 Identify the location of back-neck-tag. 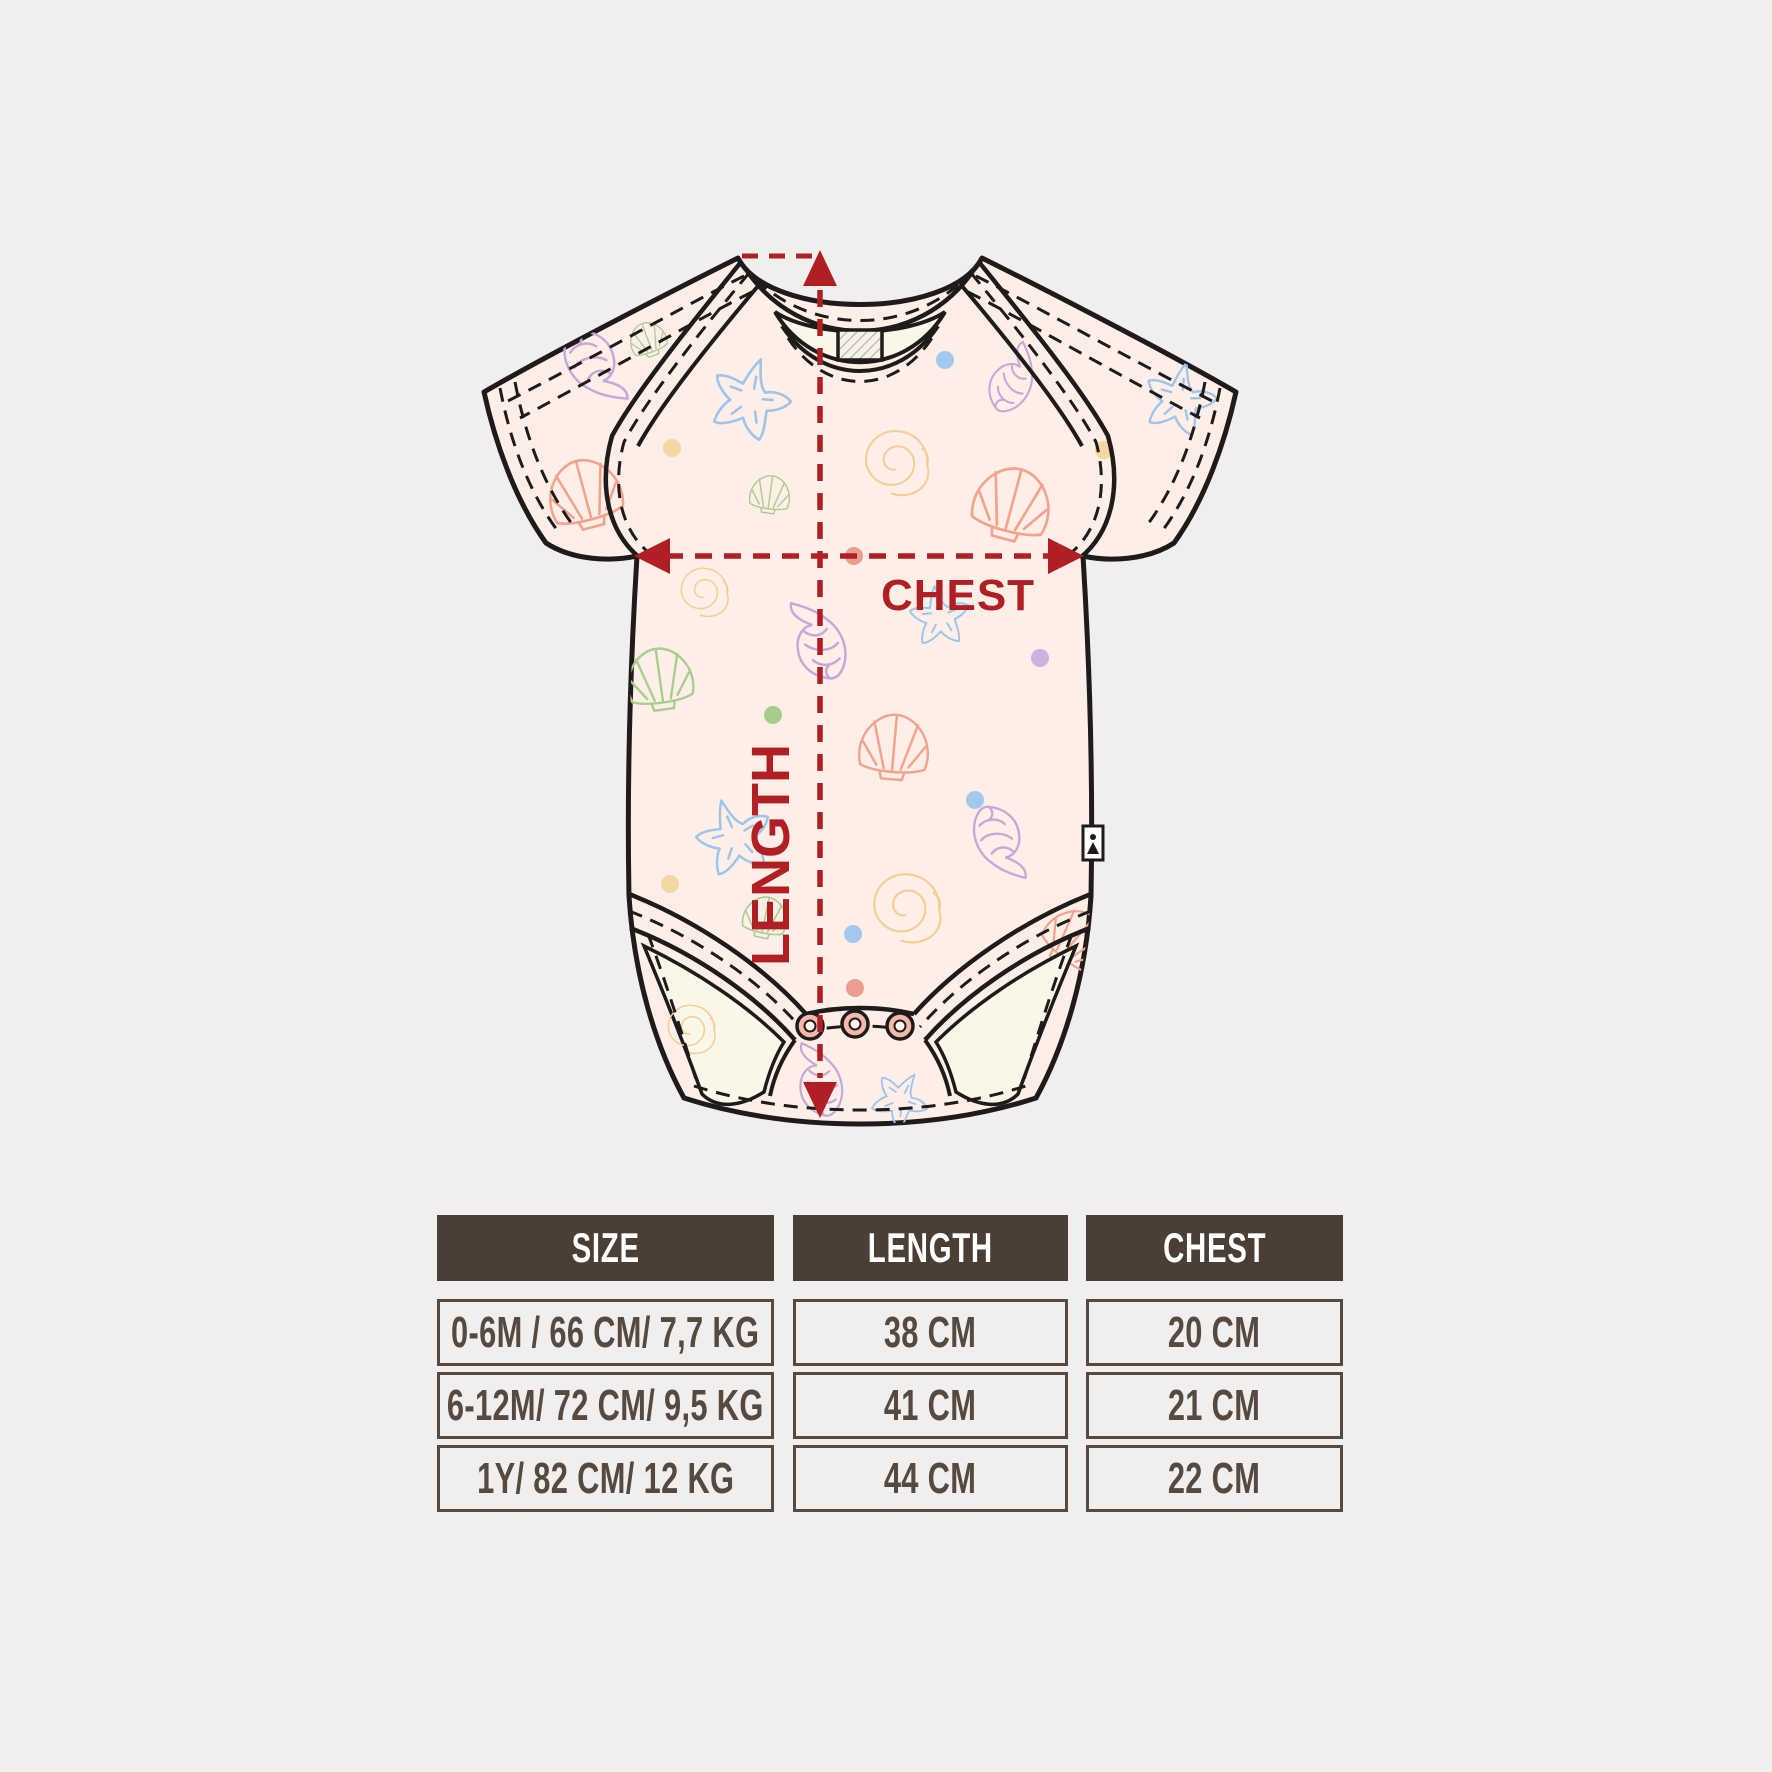
(860, 345).